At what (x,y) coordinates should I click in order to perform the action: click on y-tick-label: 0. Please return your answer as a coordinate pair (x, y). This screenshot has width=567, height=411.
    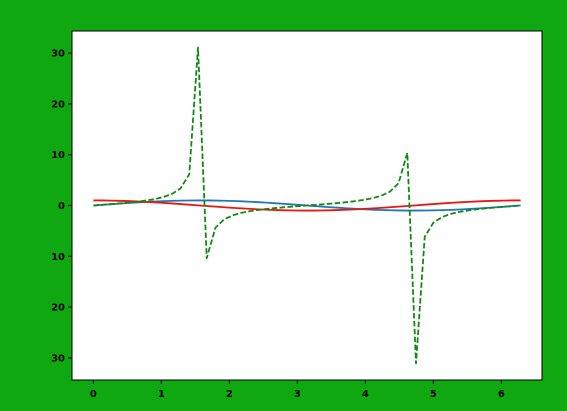
    Looking at the image, I should click on (61, 206).